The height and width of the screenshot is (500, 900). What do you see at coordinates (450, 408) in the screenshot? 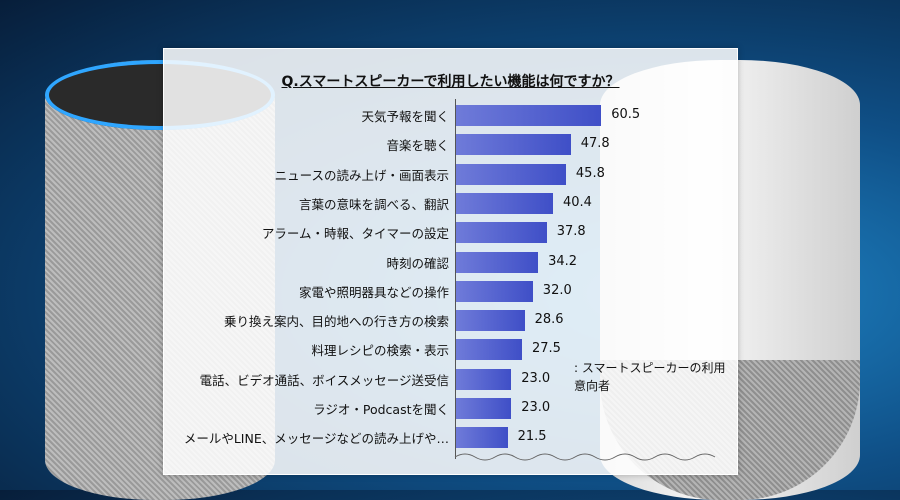
I see `bar-row: ラジオ・Podcastを聞く 23.0` at bounding box center [450, 408].